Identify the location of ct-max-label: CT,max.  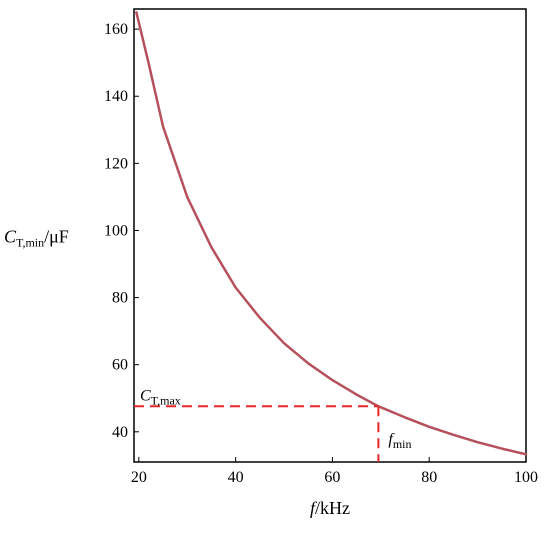
(160, 397).